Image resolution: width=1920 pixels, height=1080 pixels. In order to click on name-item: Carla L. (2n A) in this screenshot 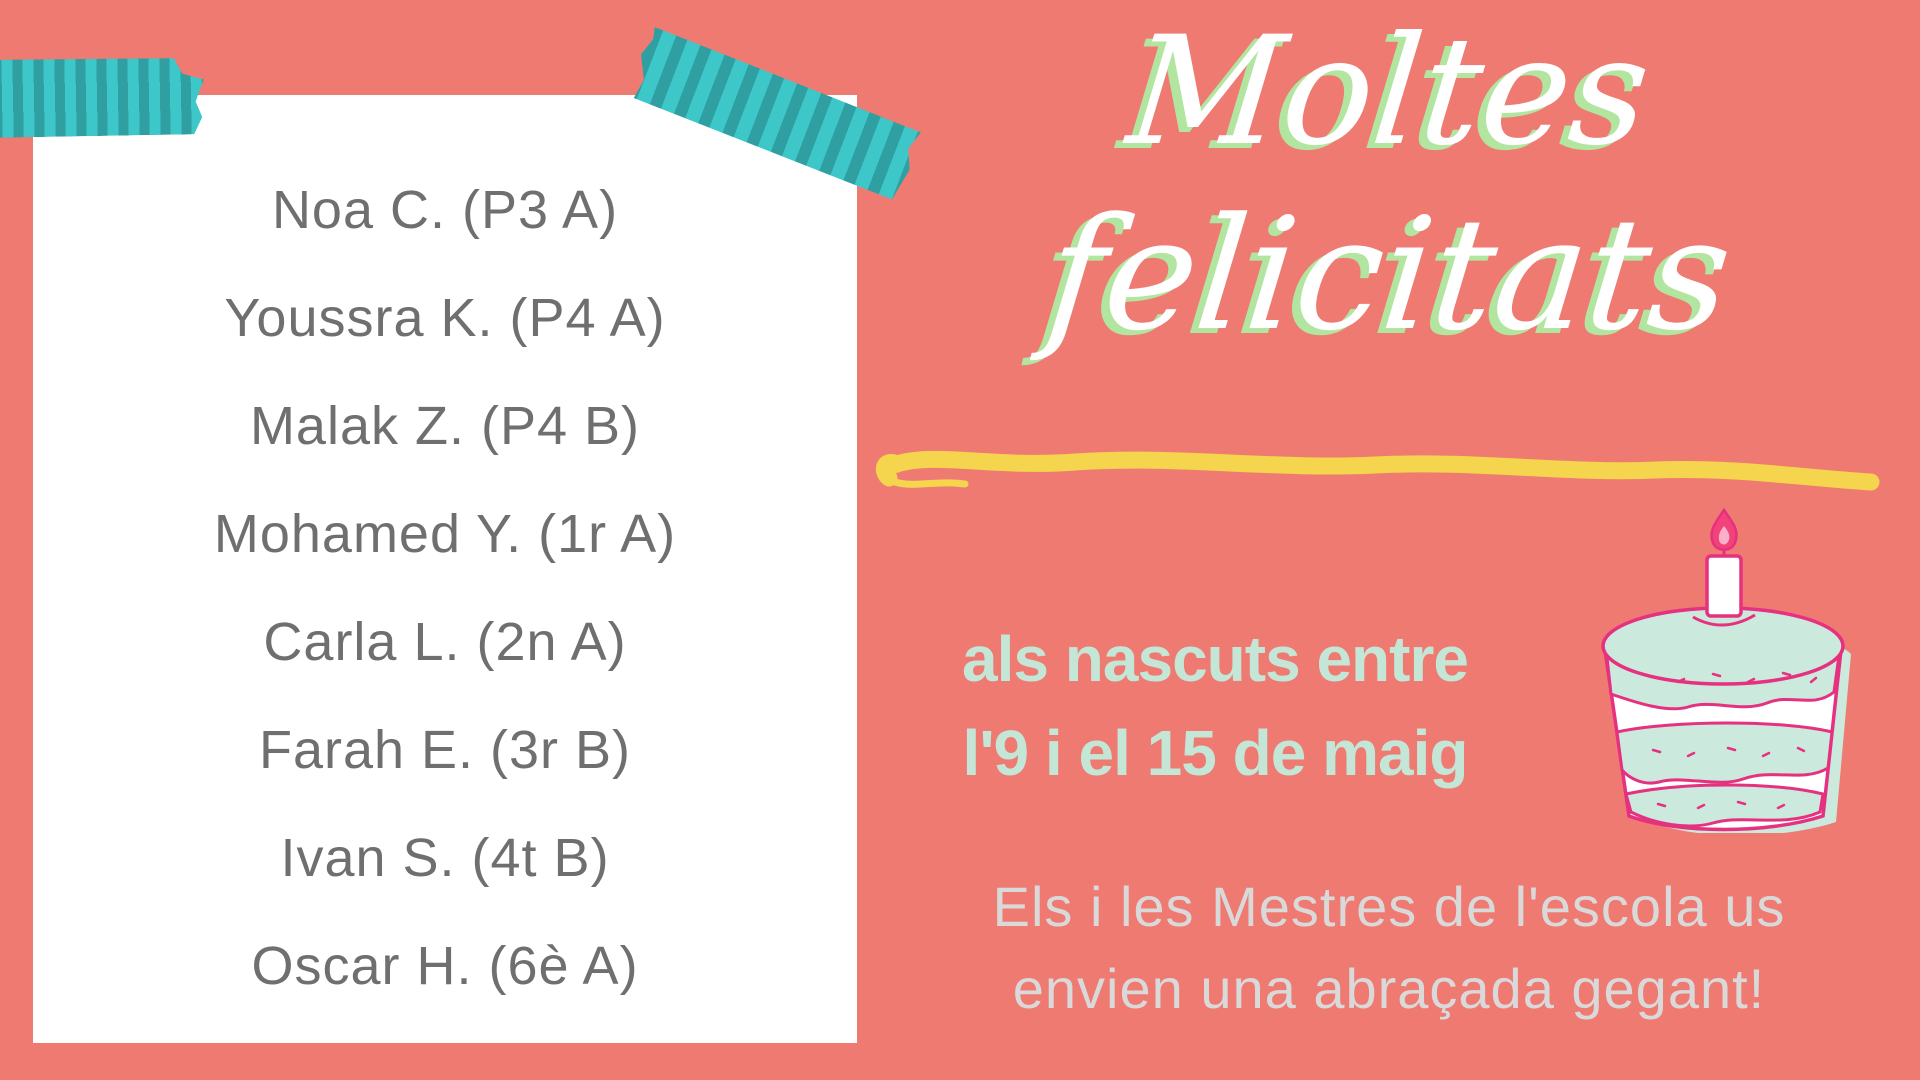, I will do `click(445, 642)`.